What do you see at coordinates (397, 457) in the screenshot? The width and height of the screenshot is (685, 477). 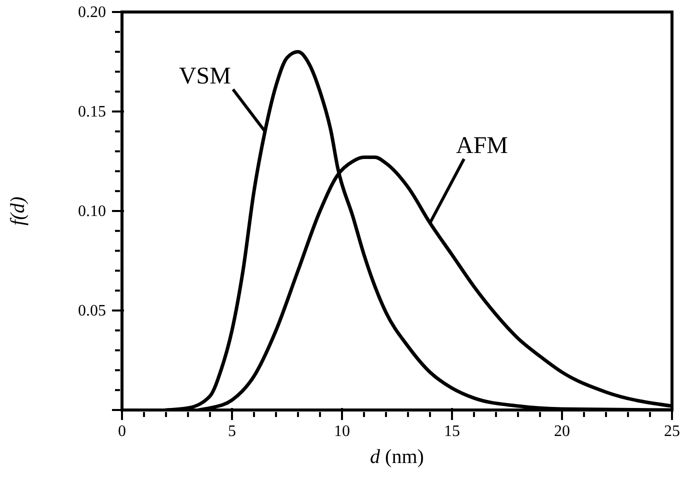 I see `x-axis-title: d (nm)` at bounding box center [397, 457].